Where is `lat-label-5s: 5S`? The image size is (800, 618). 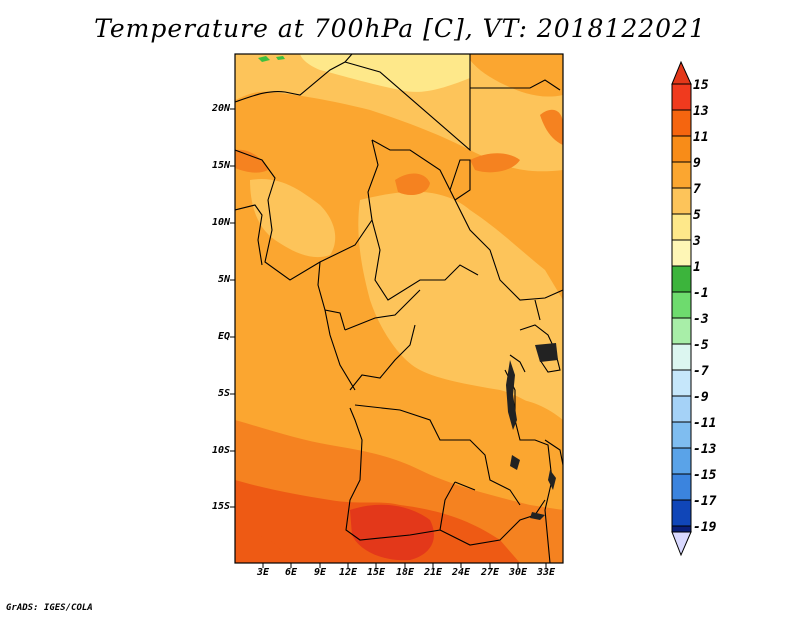 lat-label-5s: 5S is located at coordinates (223, 393).